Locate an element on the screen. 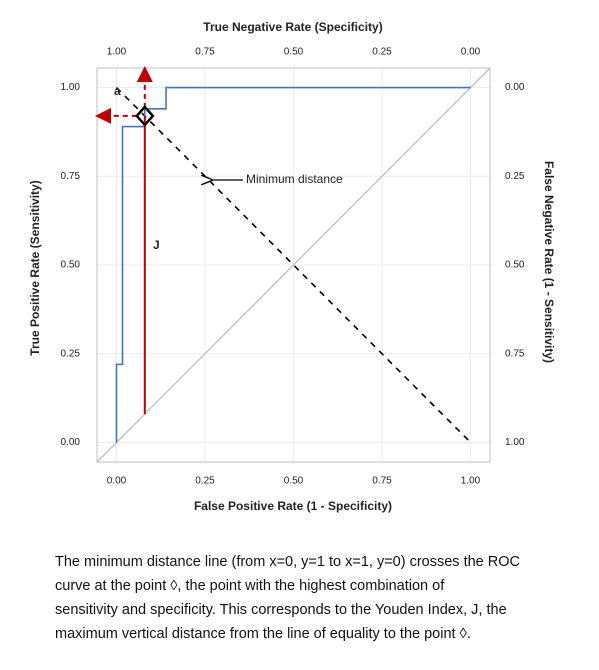 The width and height of the screenshot is (599, 670). y2-axis-title: False Negative Rate (1 - Sensitivity) is located at coordinates (549, 262).